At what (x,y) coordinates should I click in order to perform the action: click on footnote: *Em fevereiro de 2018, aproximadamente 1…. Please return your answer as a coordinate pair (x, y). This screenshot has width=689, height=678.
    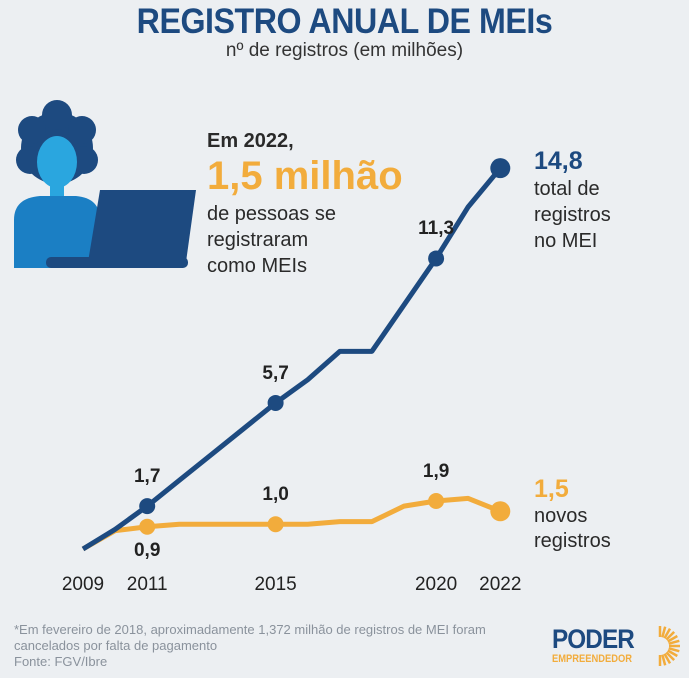
    Looking at the image, I should click on (250, 646).